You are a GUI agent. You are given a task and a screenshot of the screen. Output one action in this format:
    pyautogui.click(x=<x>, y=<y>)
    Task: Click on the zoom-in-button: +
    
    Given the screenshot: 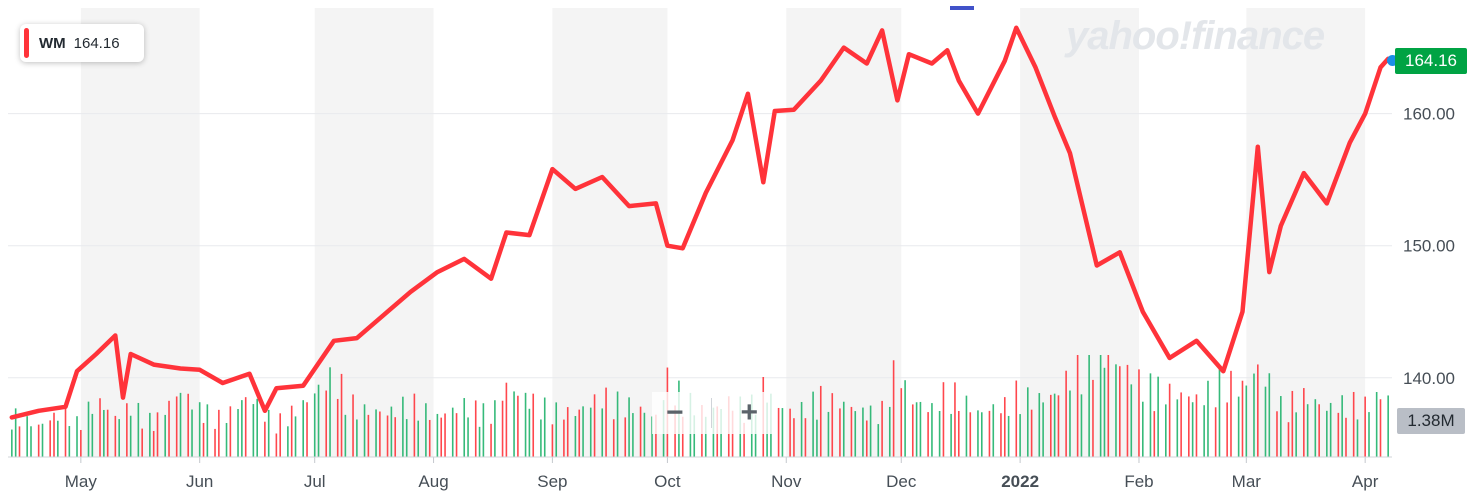 What is the action you would take?
    pyautogui.click(x=749, y=412)
    